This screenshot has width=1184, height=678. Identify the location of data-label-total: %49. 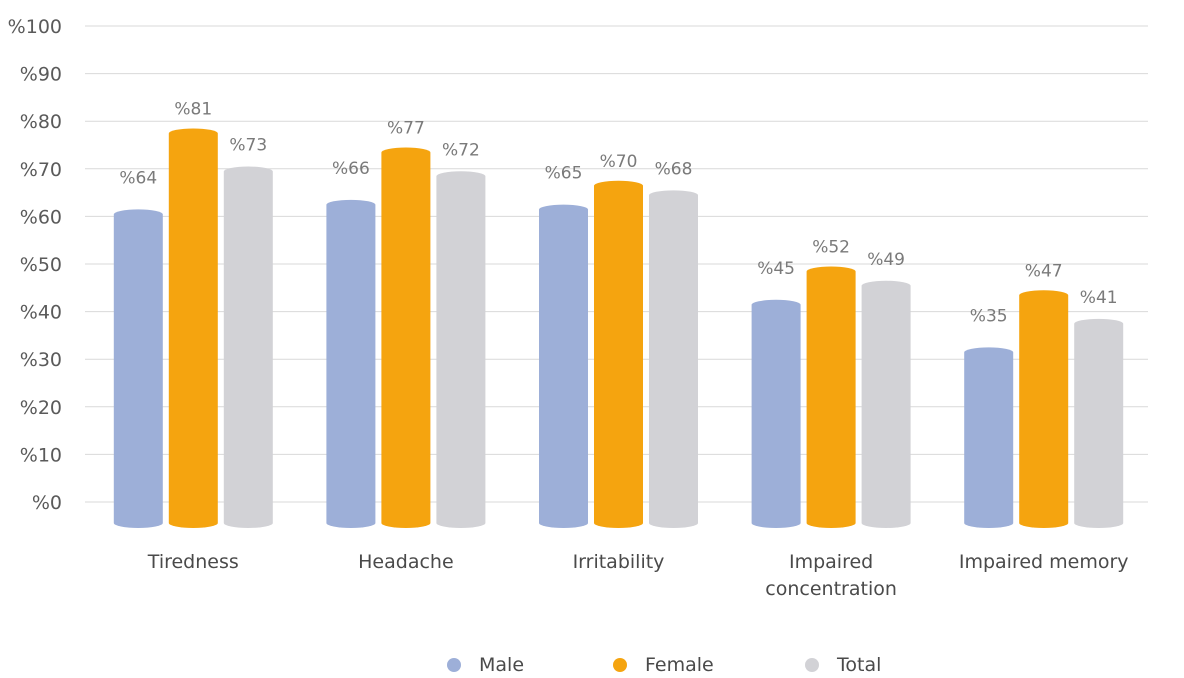
(886, 260).